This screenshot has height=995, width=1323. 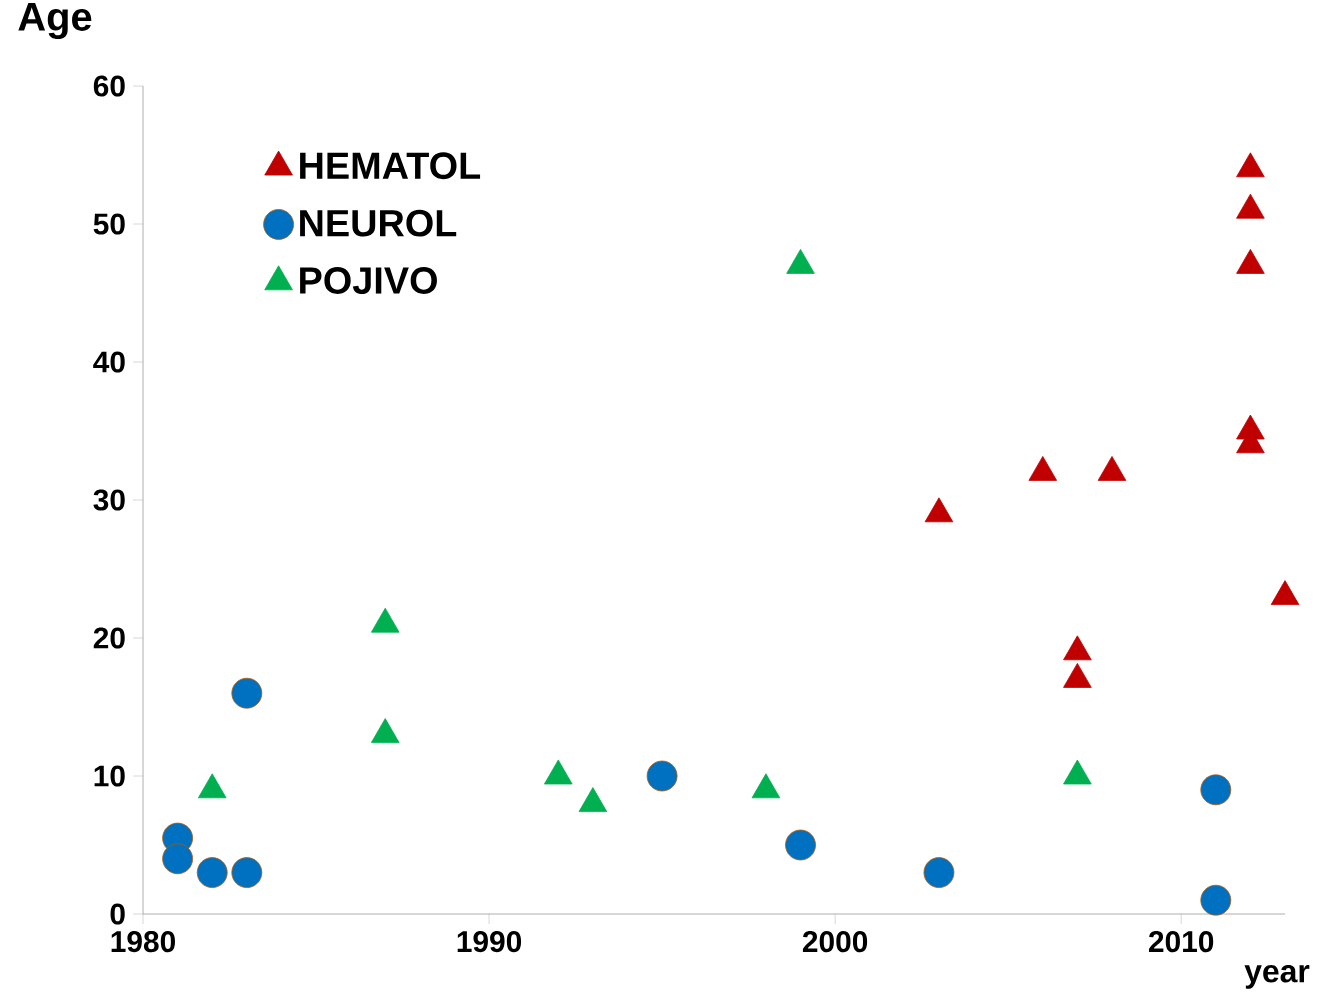 What do you see at coordinates (109, 86) in the screenshot?
I see `y-tick-label: 60` at bounding box center [109, 86].